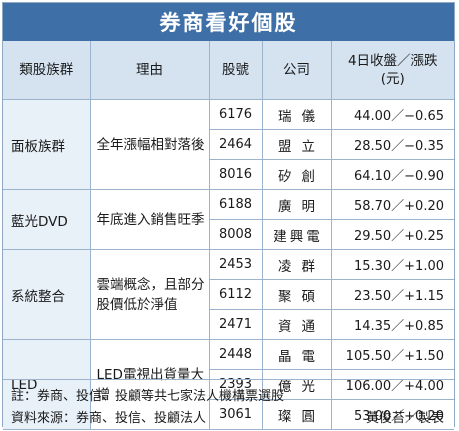 Image resolution: width=459 pixels, height=431 pixels. What do you see at coordinates (296, 354) in the screenshot?
I see `company-name: 晶電` at bounding box center [296, 354].